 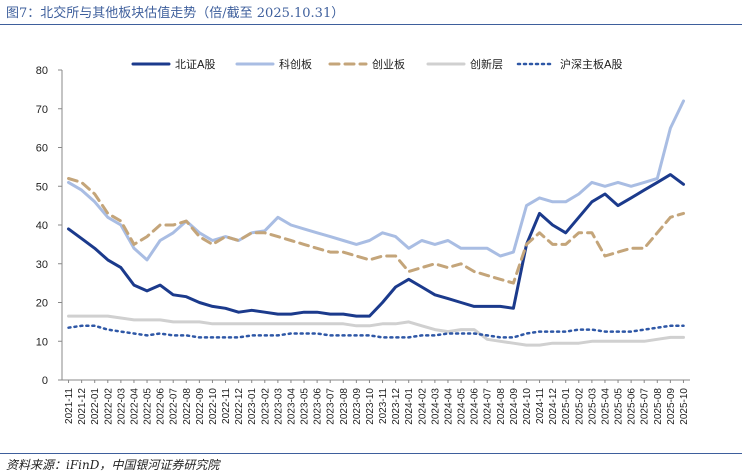 I want to click on x-tick-label: 2022-01, so click(x=95, y=406).